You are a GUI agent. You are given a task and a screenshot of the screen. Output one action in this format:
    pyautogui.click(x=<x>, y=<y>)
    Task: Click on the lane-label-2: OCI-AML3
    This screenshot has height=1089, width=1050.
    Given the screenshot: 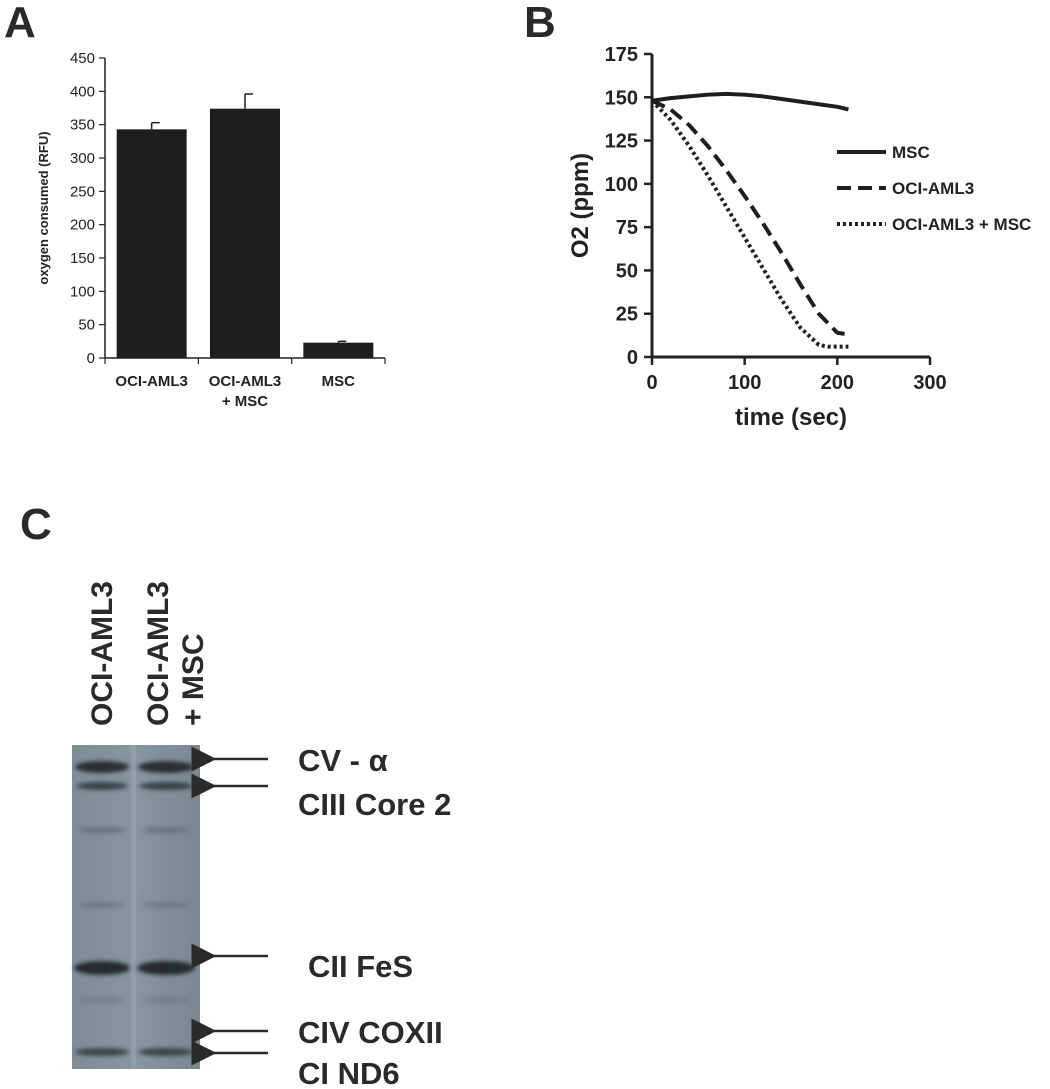 What is the action you would take?
    pyautogui.click(x=158, y=653)
    